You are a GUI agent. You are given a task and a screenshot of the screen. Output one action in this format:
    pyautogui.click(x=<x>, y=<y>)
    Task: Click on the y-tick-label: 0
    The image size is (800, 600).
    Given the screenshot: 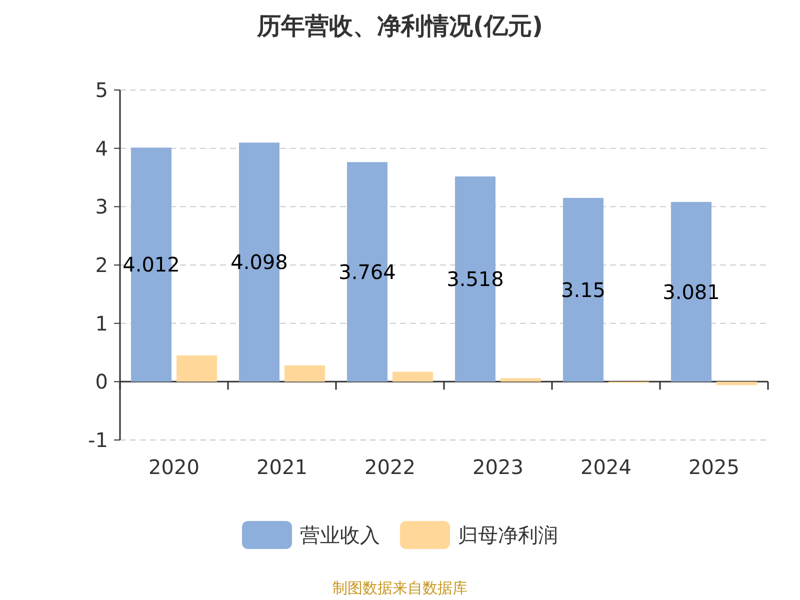 What is the action you would take?
    pyautogui.click(x=101, y=382)
    